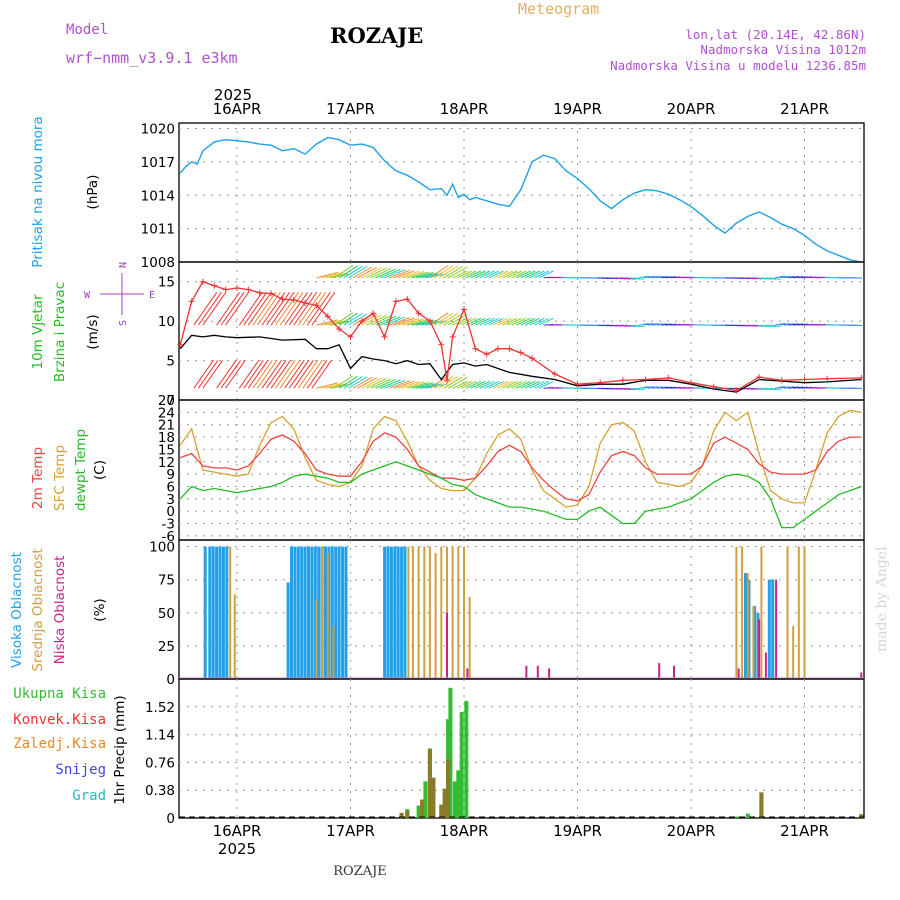  What do you see at coordinates (520, 363) in the screenshot?
I see `wind-speed-line` at bounding box center [520, 363].